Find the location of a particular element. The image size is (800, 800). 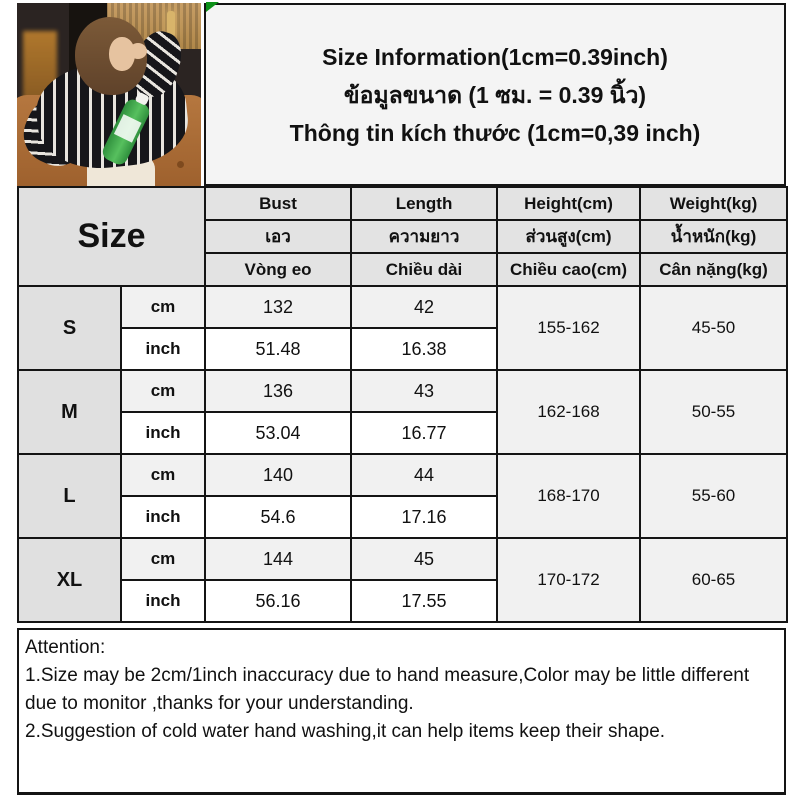

table-row: inch 53.04 16.77 is located at coordinates (402, 433).